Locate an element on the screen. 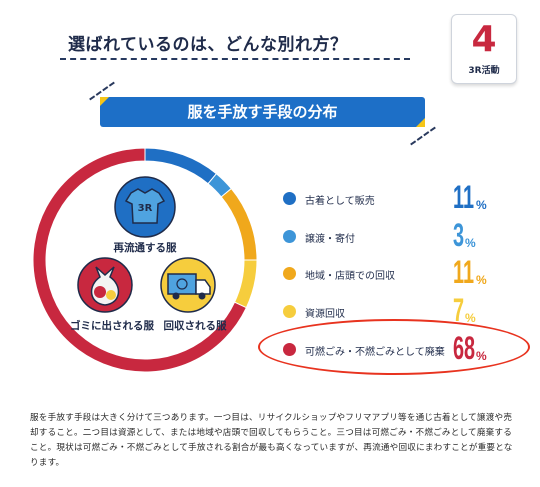 The height and width of the screenshot is (487, 540). badge-number: 4 is located at coordinates (484, 39).